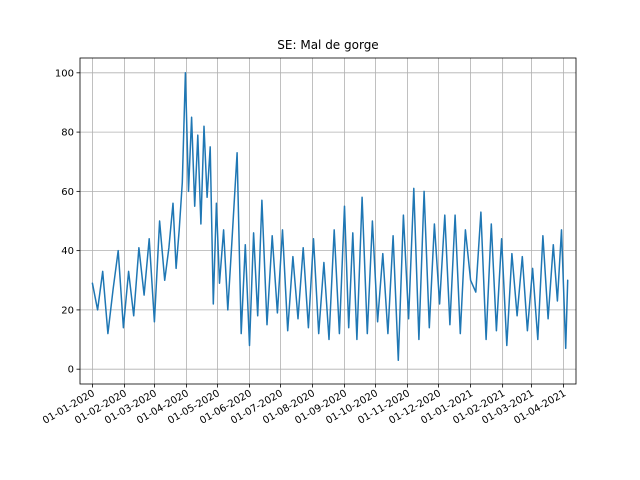 The width and height of the screenshot is (640, 480). Describe the element at coordinates (71, 370) in the screenshot. I see `y-tick-label: 0` at that location.